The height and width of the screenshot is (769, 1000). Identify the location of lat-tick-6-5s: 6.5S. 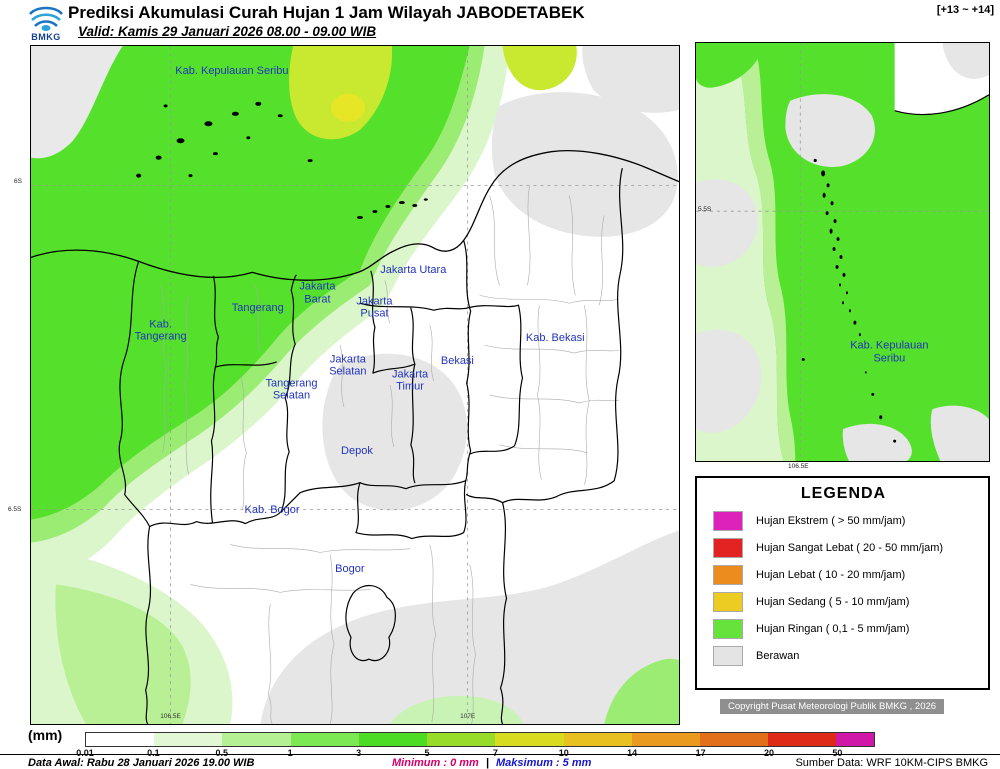
(15, 509).